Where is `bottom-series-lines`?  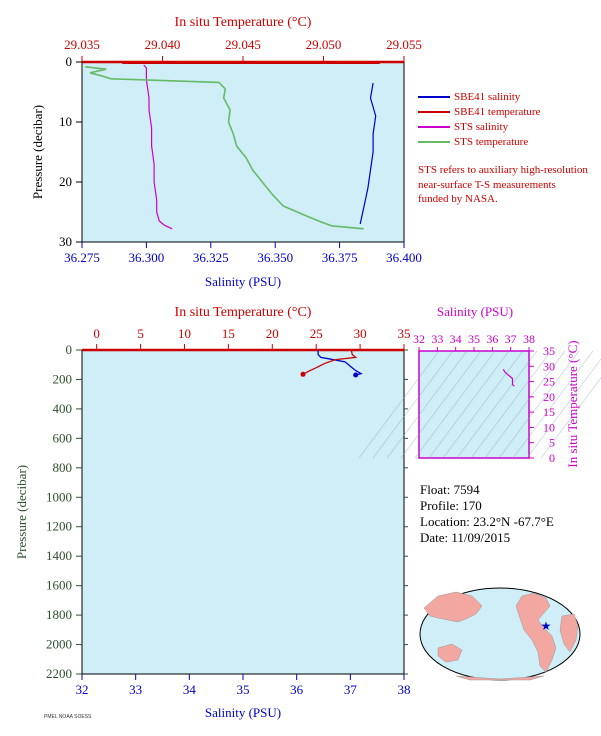 bottom-series-lines is located at coordinates (331, 363).